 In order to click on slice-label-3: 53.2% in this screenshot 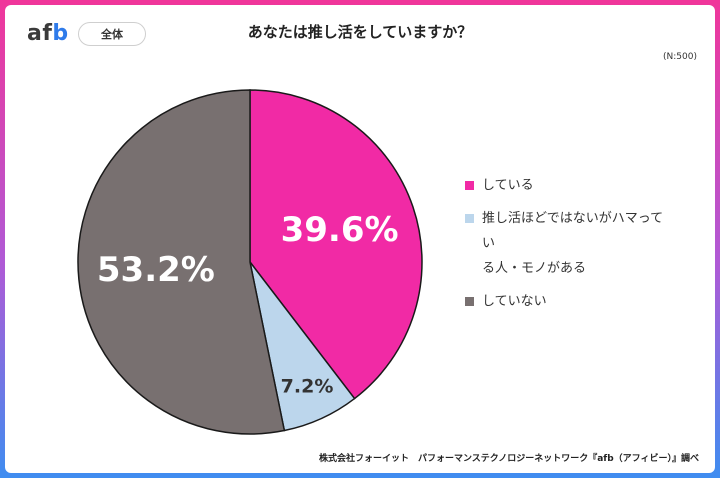, I will do `click(156, 270)`.